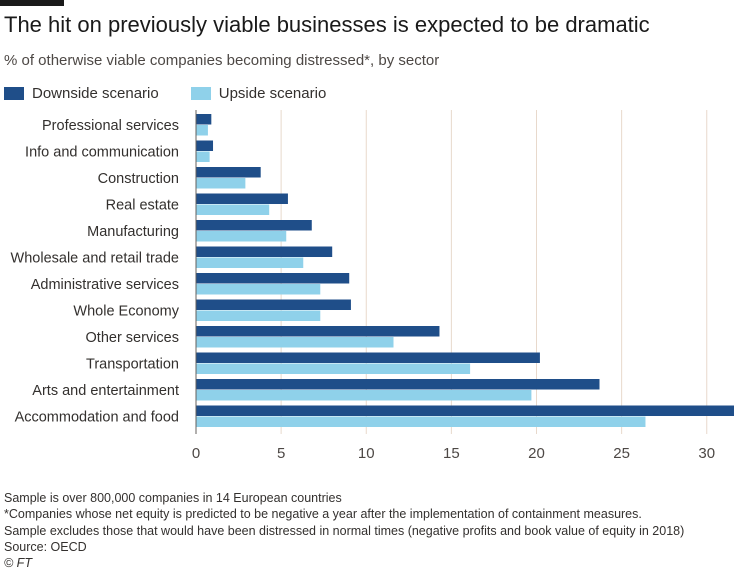 The width and height of the screenshot is (750, 575). I want to click on legend-swatch-upside, so click(200, 93).